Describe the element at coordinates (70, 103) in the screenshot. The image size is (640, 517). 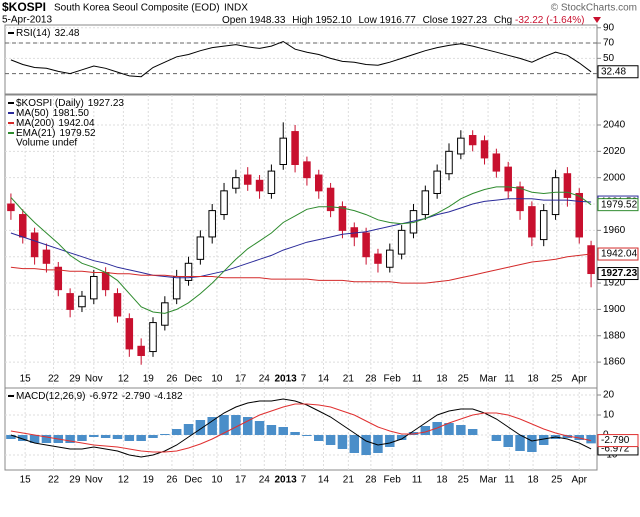
I see `legend-entry: $KOSPI (Daily) 1927.23` at that location.